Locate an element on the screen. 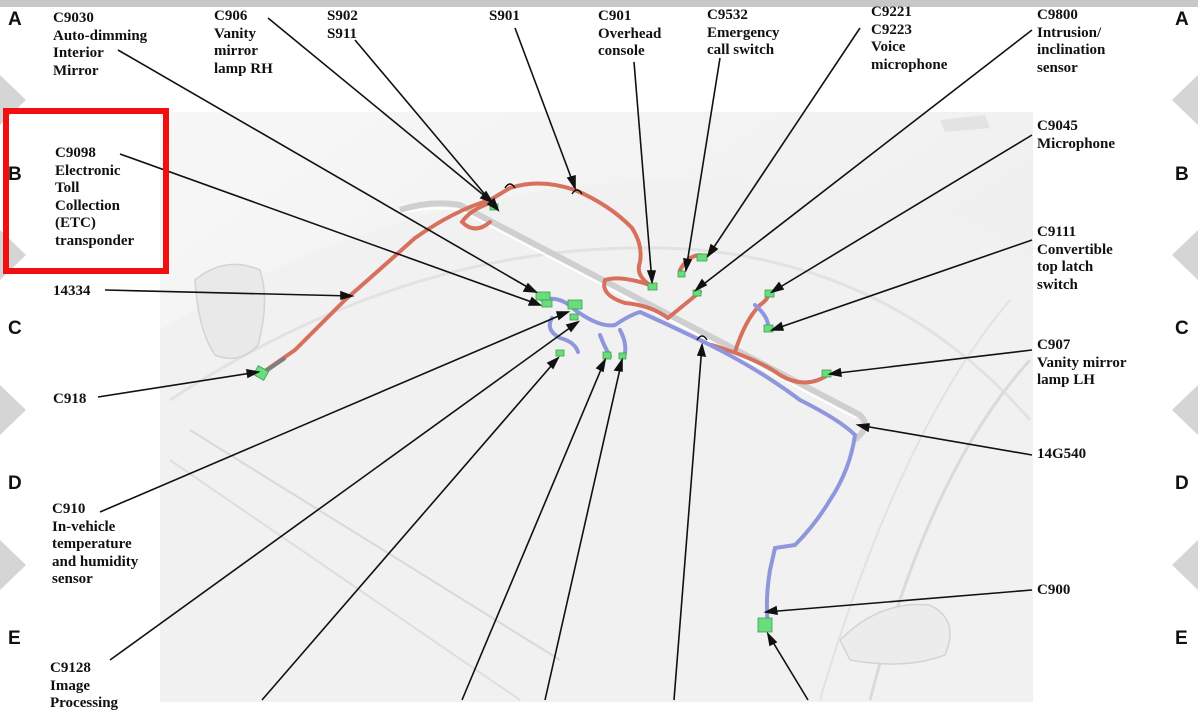 The height and width of the screenshot is (712, 1198). grid-row-d-left: D is located at coordinates (15, 483).